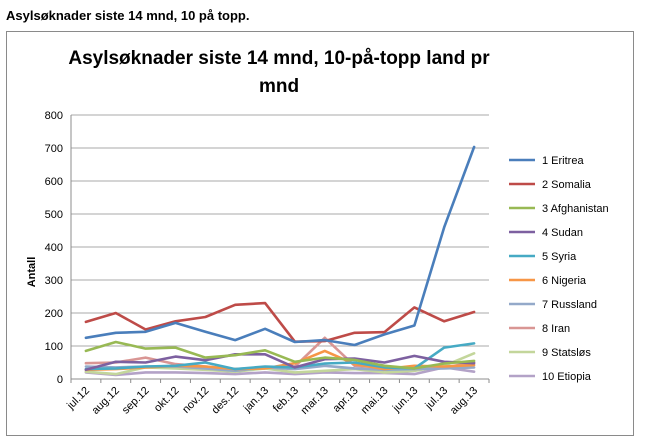 The image size is (652, 443). What do you see at coordinates (563, 161) in the screenshot?
I see `legend-label: 1 Eritrea` at bounding box center [563, 161].